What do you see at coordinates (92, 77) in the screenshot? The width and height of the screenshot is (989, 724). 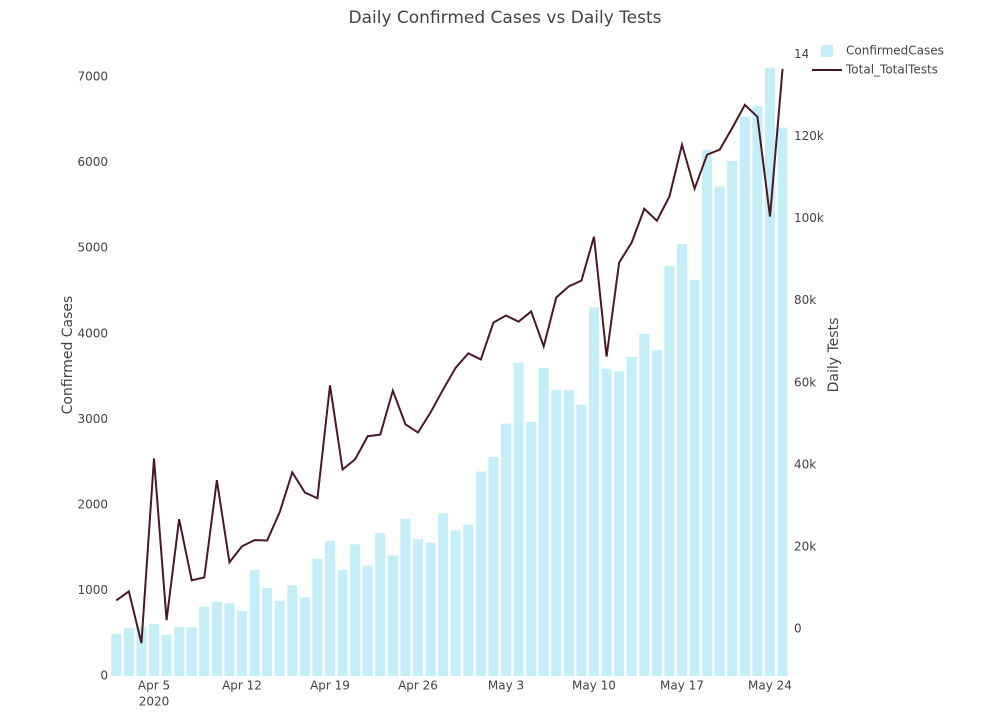 I see `y-tick-label: 7000` at bounding box center [92, 77].